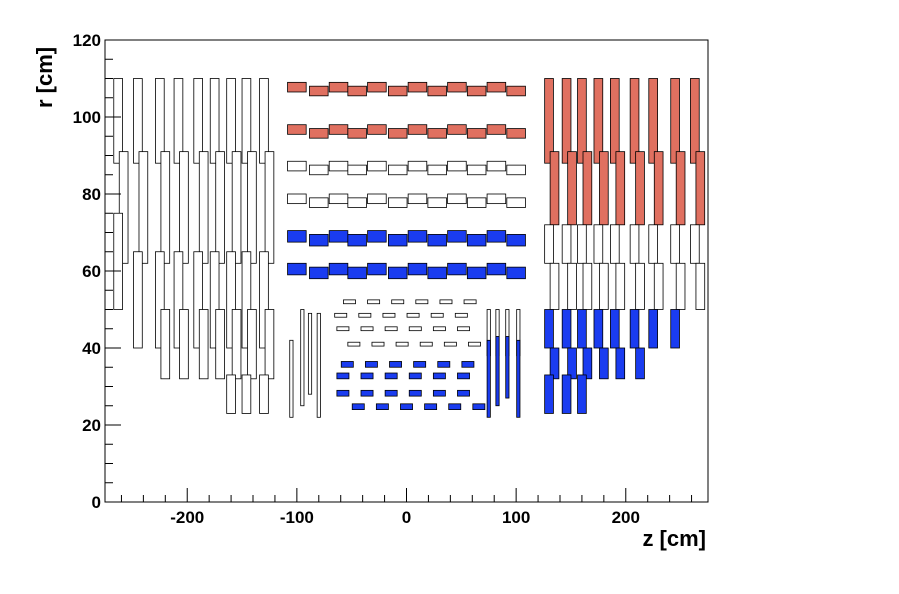 This screenshot has width=899, height=594. What do you see at coordinates (91, 425) in the screenshot?
I see `y-tick-label: 20` at bounding box center [91, 425].